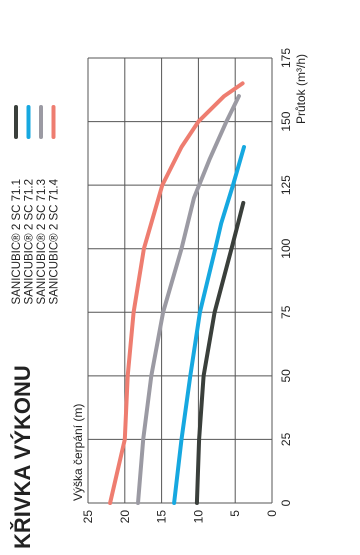 This screenshot has width=360, height=555. What do you see at coordinates (286, 312) in the screenshot?
I see `x-tick-label: 75` at bounding box center [286, 312].